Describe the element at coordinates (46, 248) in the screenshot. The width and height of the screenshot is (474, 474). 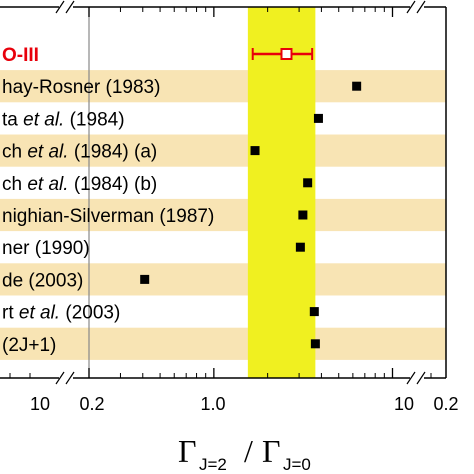
I see `row-label: ner (1990)` at that location.